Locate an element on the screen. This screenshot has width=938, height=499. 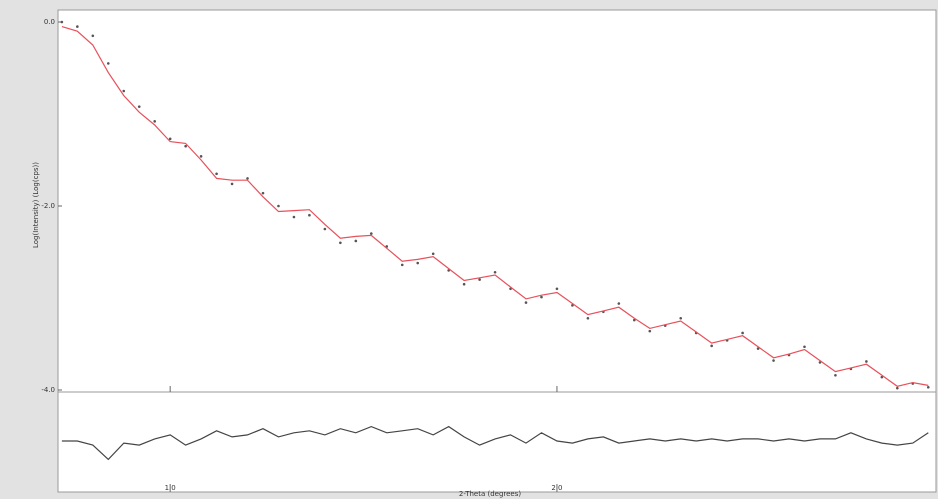
x-axis-label: 2-Theta (degrees) is located at coordinates (490, 494).